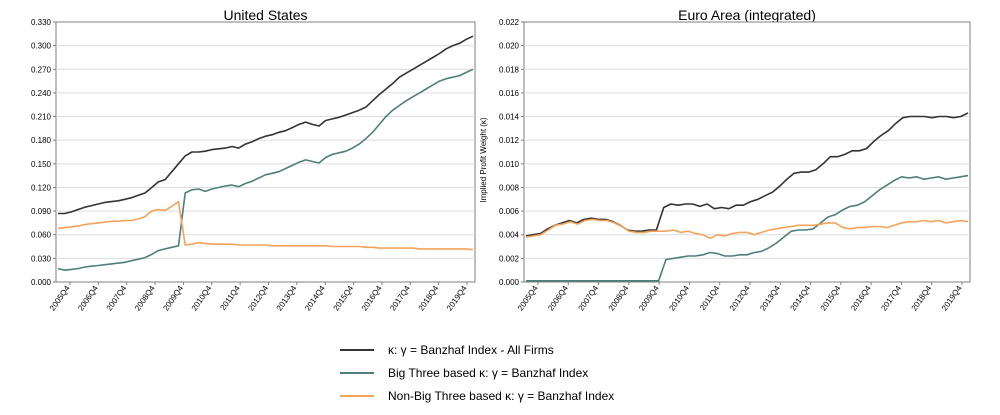 The image size is (1000, 415). I want to click on y-tick-label: 0.150, so click(41, 164).